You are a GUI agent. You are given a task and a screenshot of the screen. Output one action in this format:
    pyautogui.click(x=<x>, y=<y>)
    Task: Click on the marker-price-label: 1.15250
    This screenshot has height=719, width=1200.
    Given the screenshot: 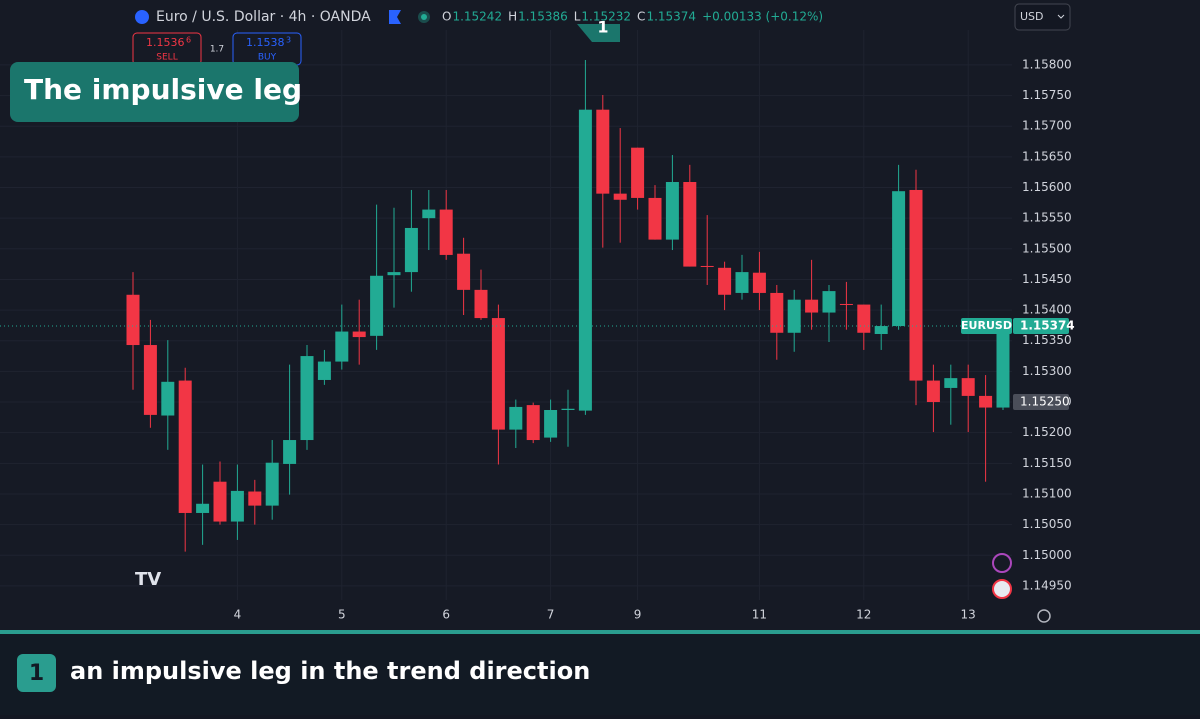 What is the action you would take?
    pyautogui.click(x=1045, y=402)
    